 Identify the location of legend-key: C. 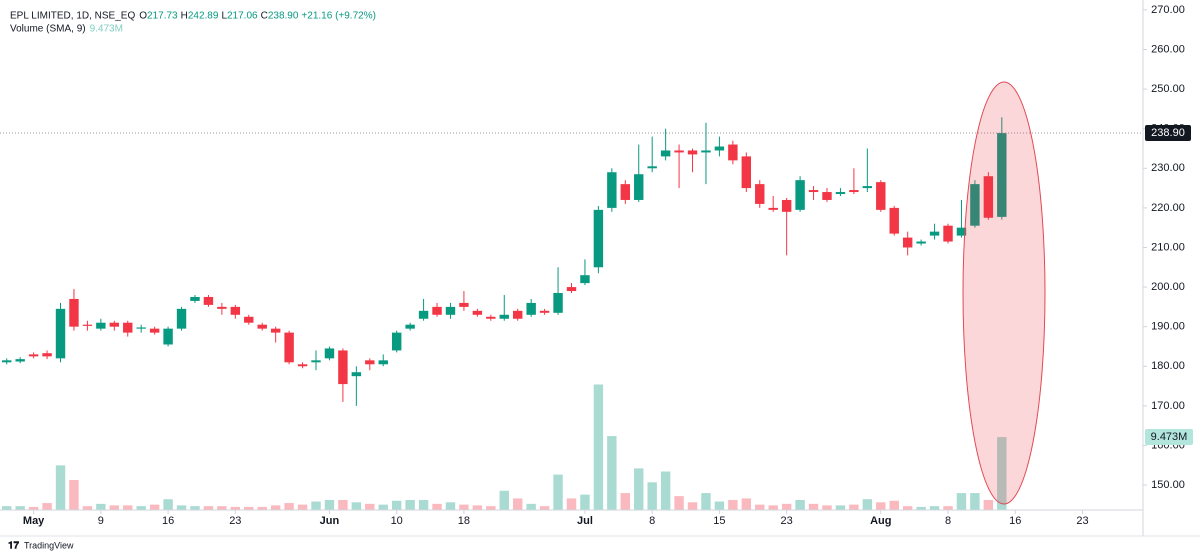
(264, 16).